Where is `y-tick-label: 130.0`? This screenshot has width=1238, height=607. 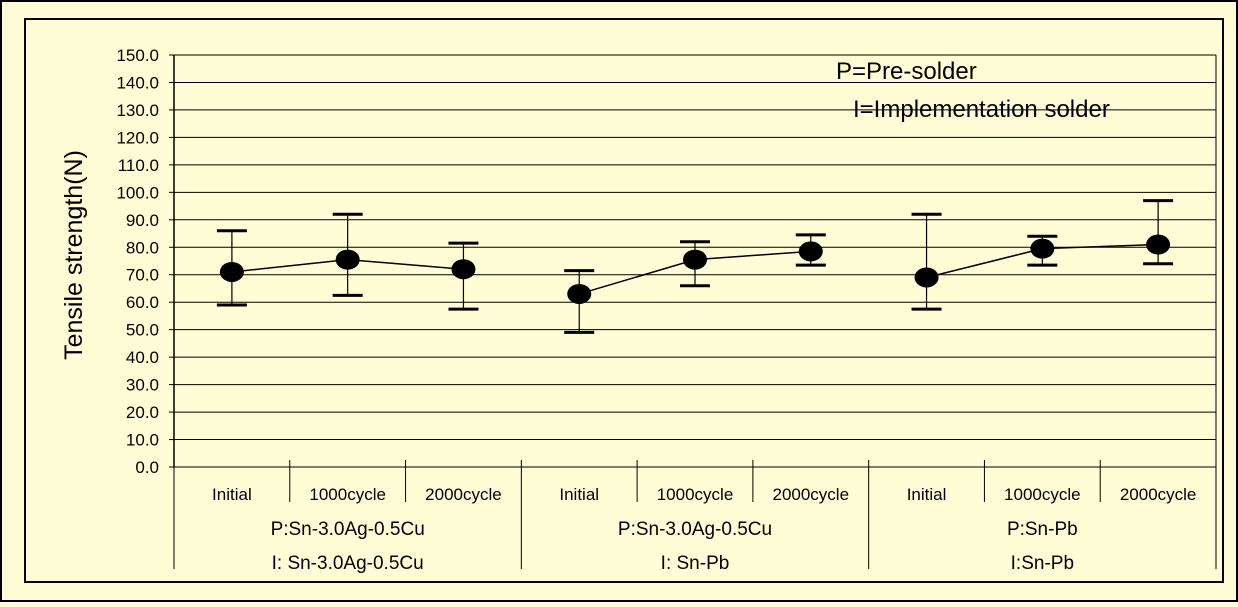 y-tick-label: 130.0 is located at coordinates (137, 110).